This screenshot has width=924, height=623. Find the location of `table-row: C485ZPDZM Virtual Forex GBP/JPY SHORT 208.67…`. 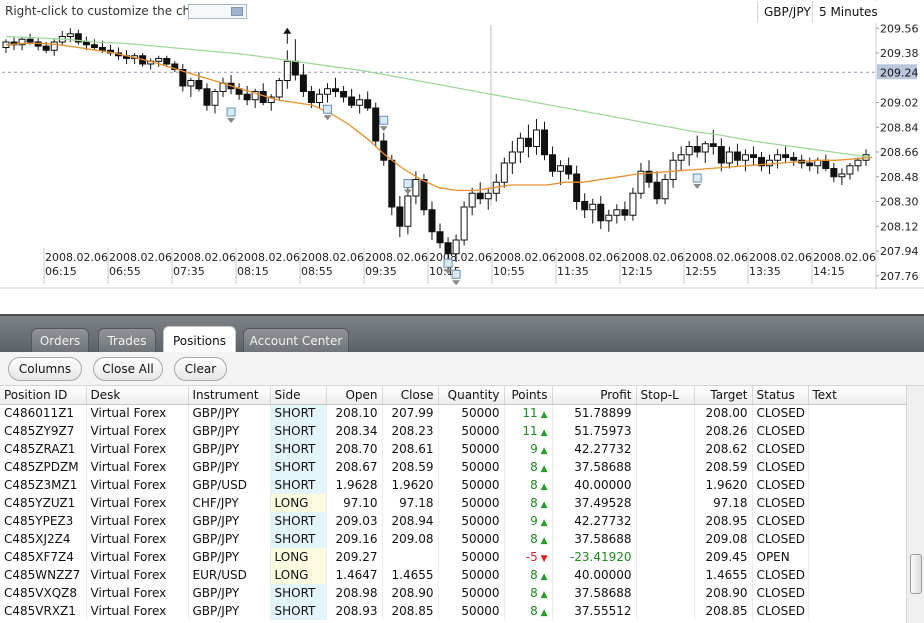

table-row: C485ZPDZM Virtual Forex GBP/JPY SHORT 208.67… is located at coordinates (453, 467).